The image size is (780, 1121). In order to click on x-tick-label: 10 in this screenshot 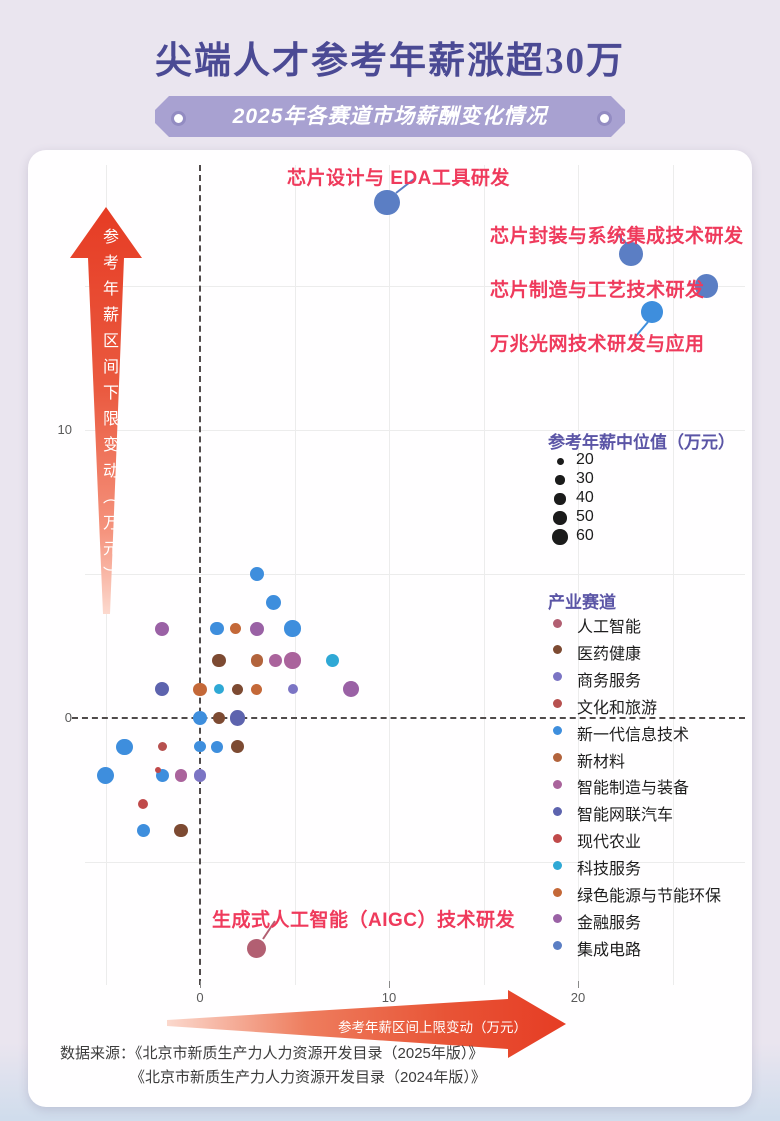, I will do `click(389, 997)`.